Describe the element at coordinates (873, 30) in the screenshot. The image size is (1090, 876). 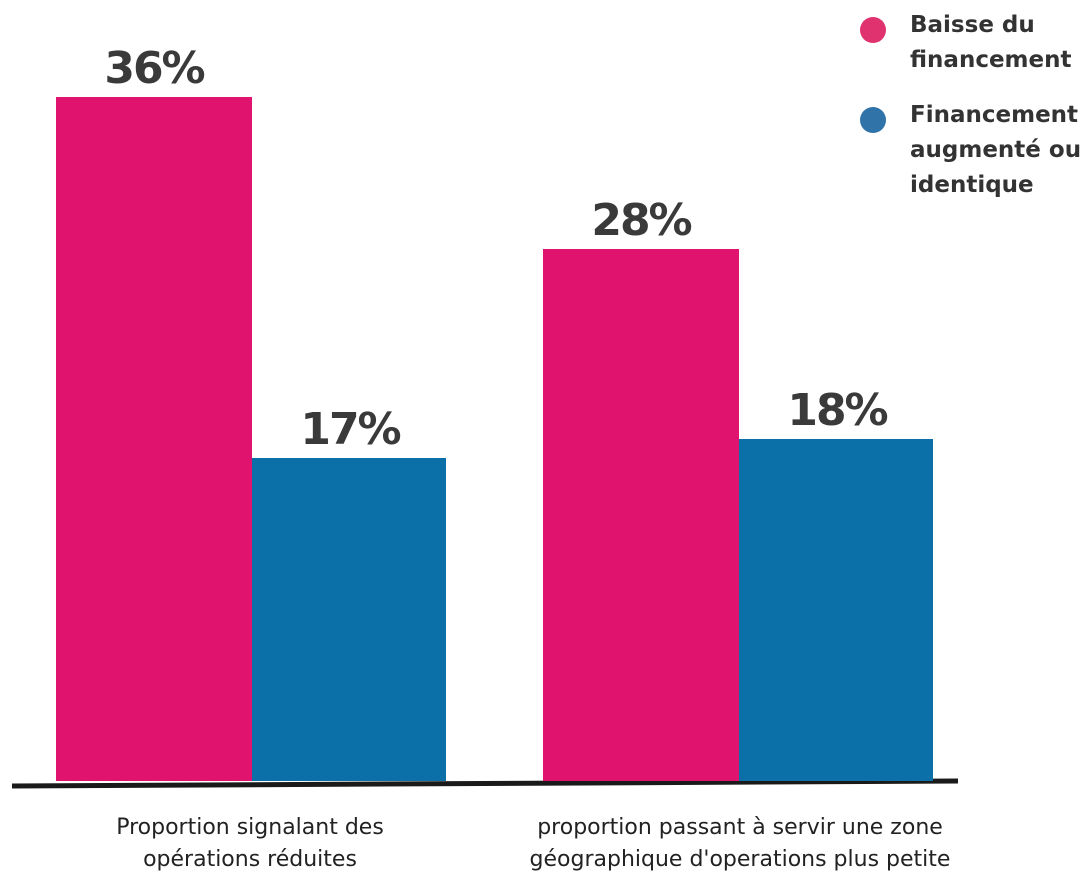
I see `legend-swatch-pink` at that location.